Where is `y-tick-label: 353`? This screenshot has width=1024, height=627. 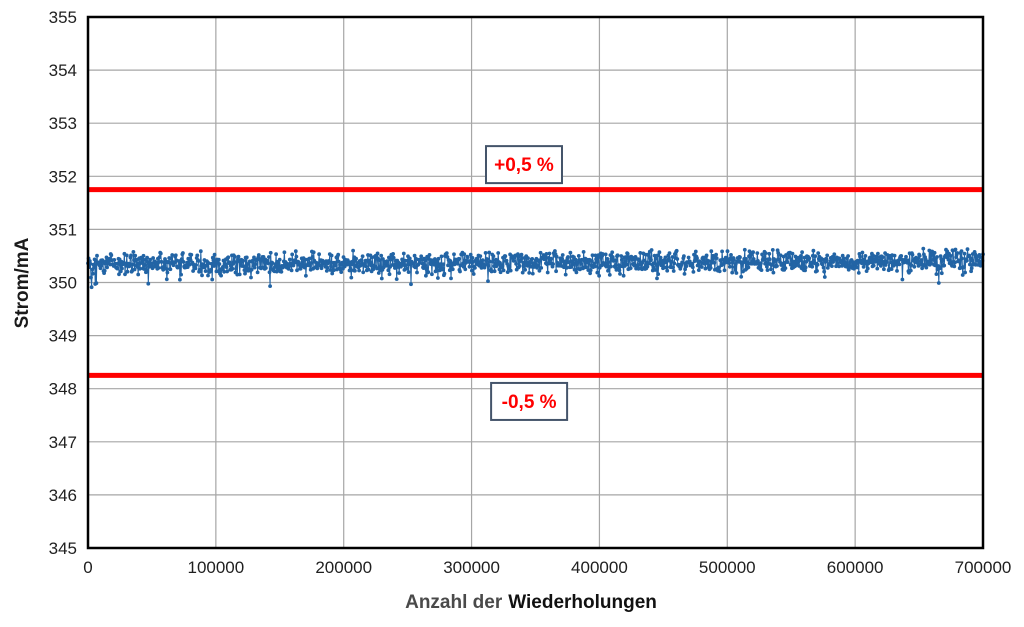
y-tick-label: 353 is located at coordinates (63, 123).